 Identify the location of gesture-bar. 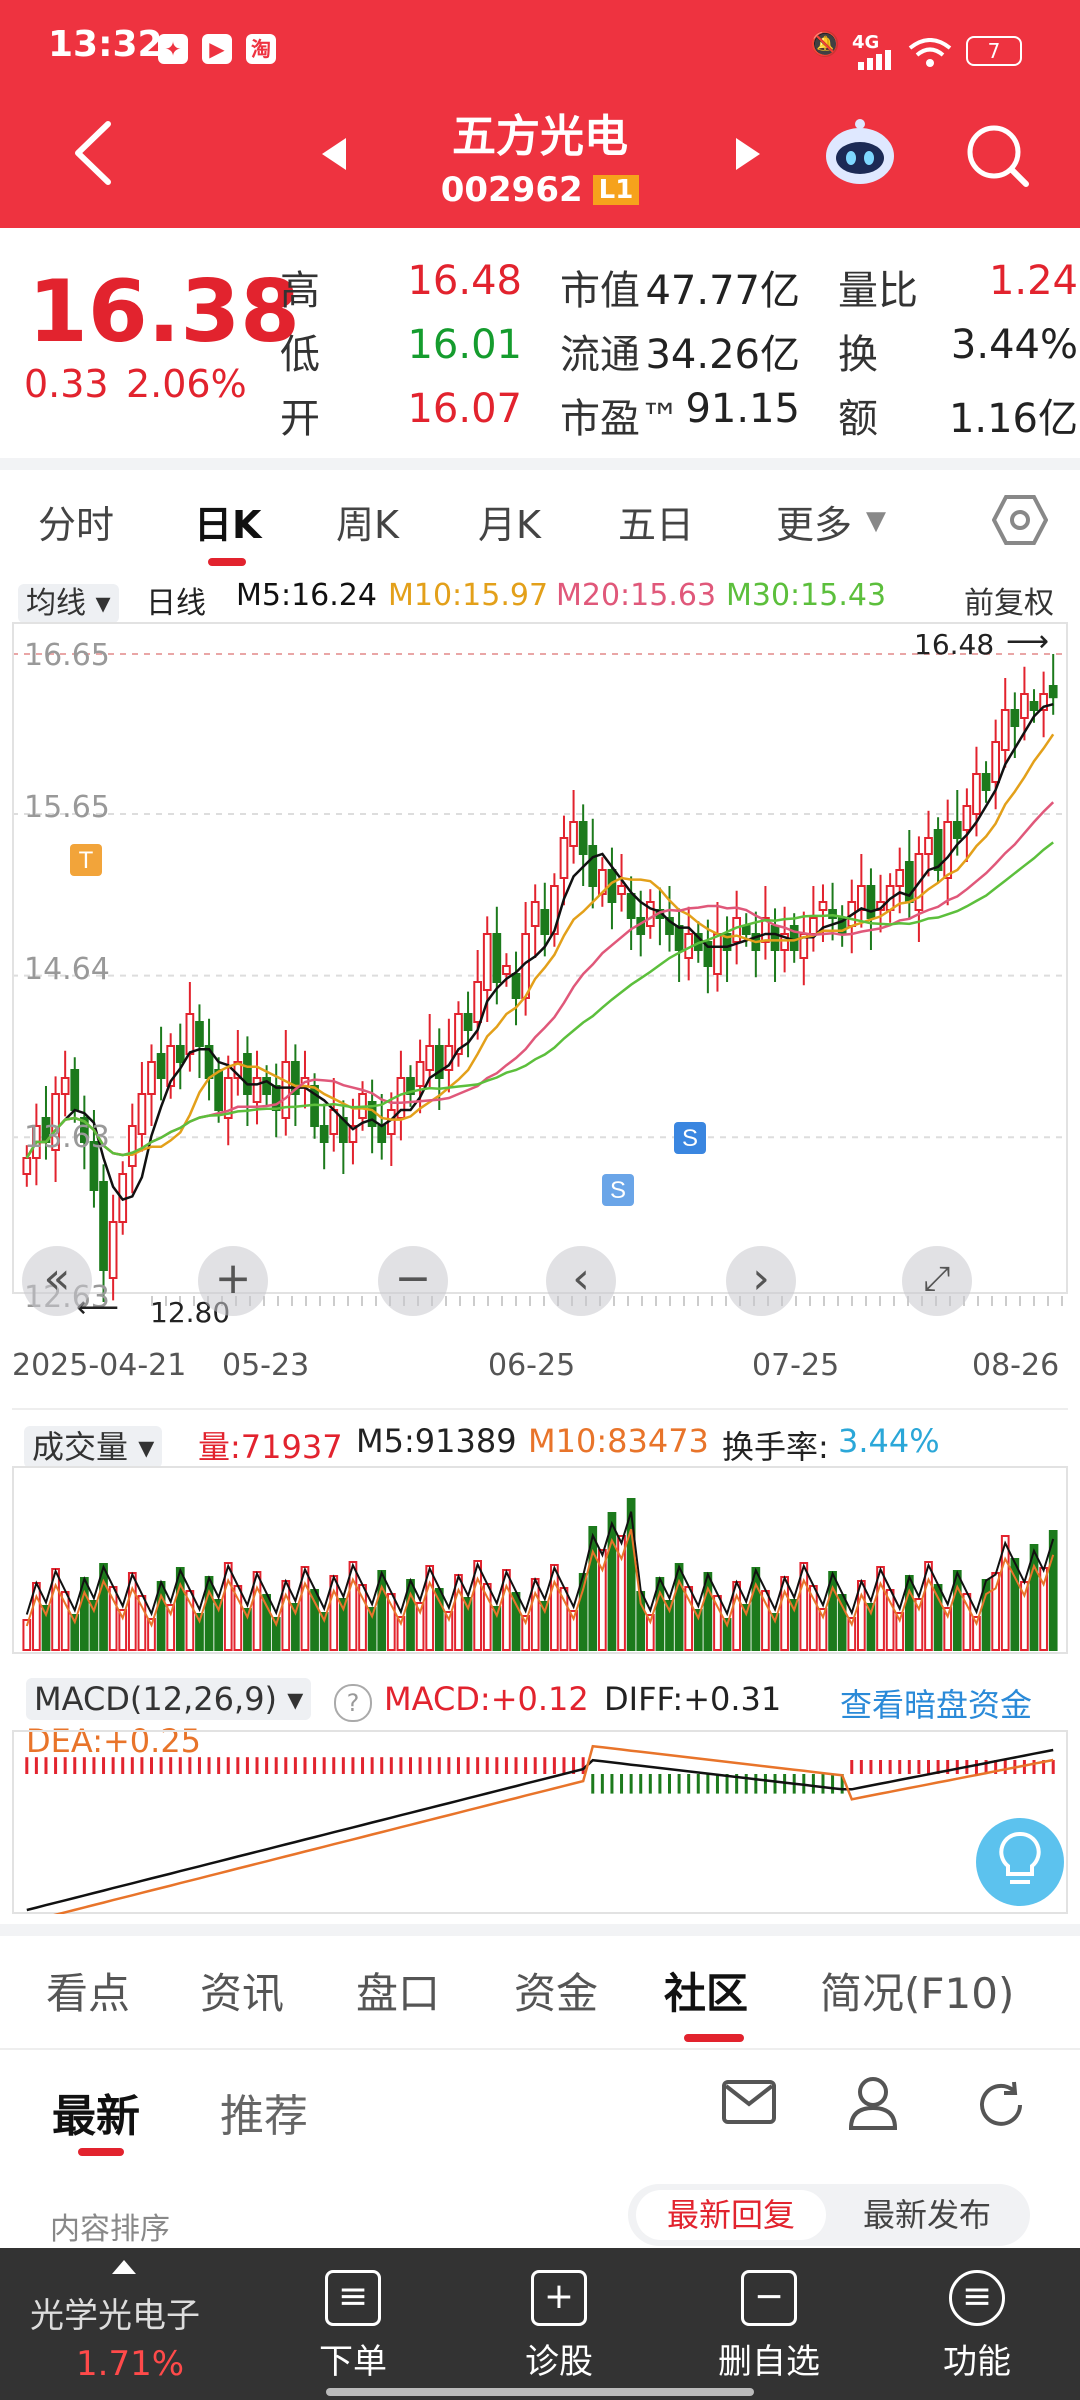
(540, 2392).